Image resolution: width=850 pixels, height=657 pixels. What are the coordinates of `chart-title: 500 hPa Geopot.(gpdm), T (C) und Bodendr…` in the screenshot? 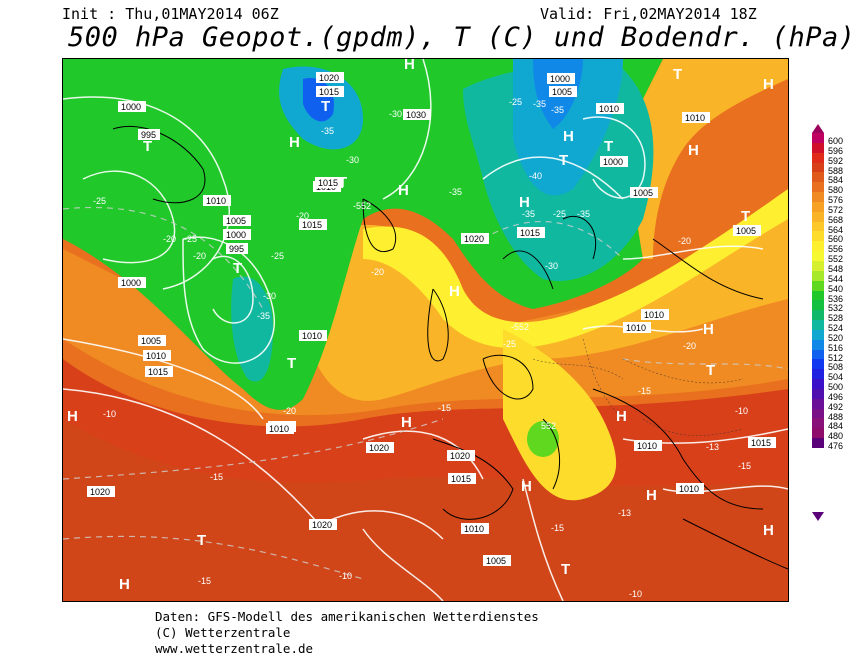 It's located at (459, 37).